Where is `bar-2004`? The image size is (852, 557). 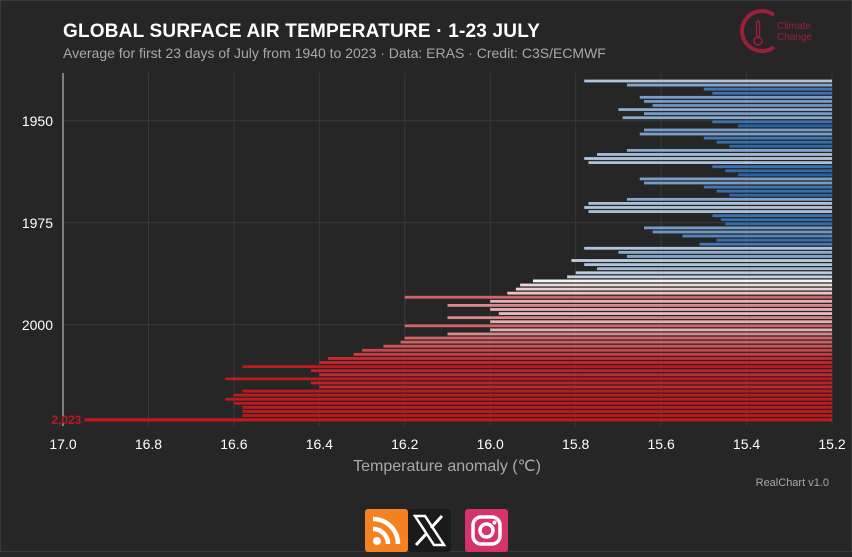 bar-2004 is located at coordinates (616, 342).